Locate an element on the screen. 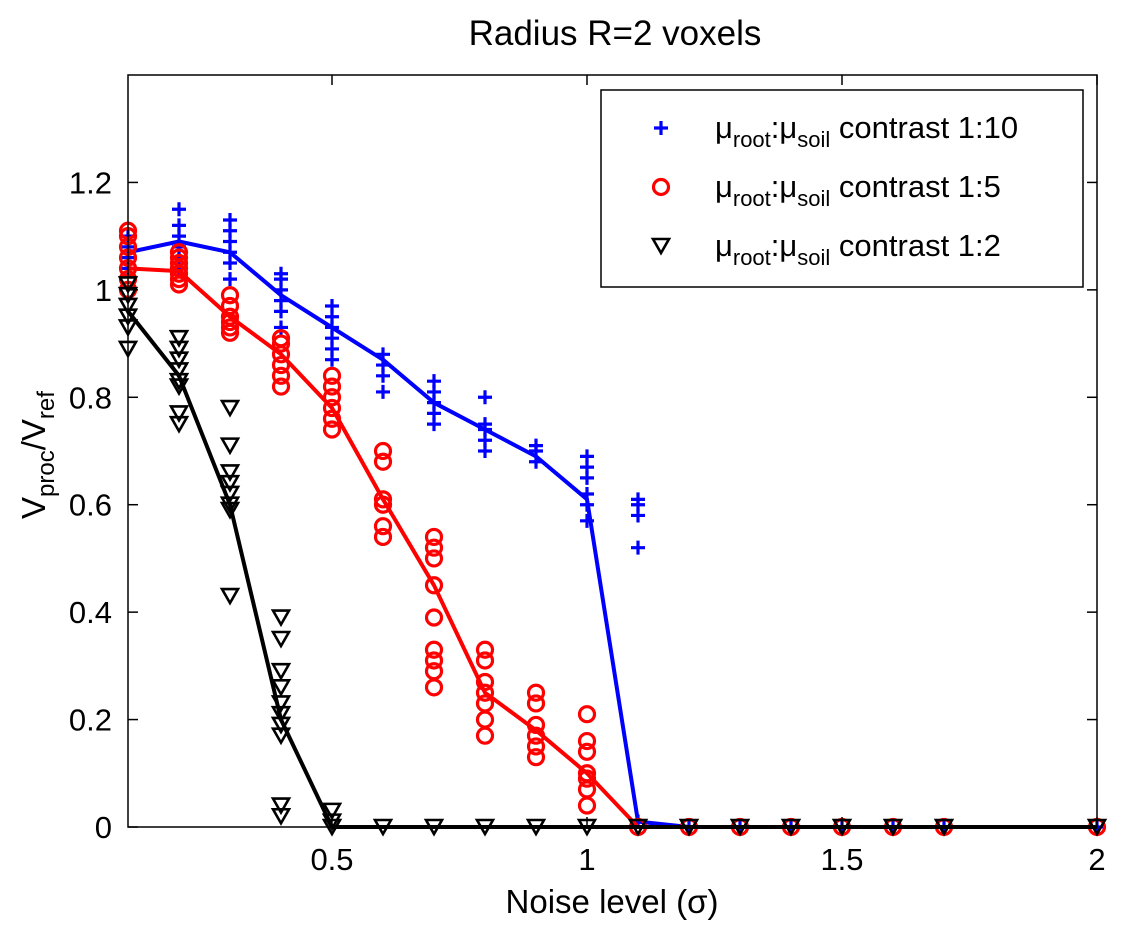 Image resolution: width=1125 pixels, height=931 pixels. legend-box is located at coordinates (842, 188).